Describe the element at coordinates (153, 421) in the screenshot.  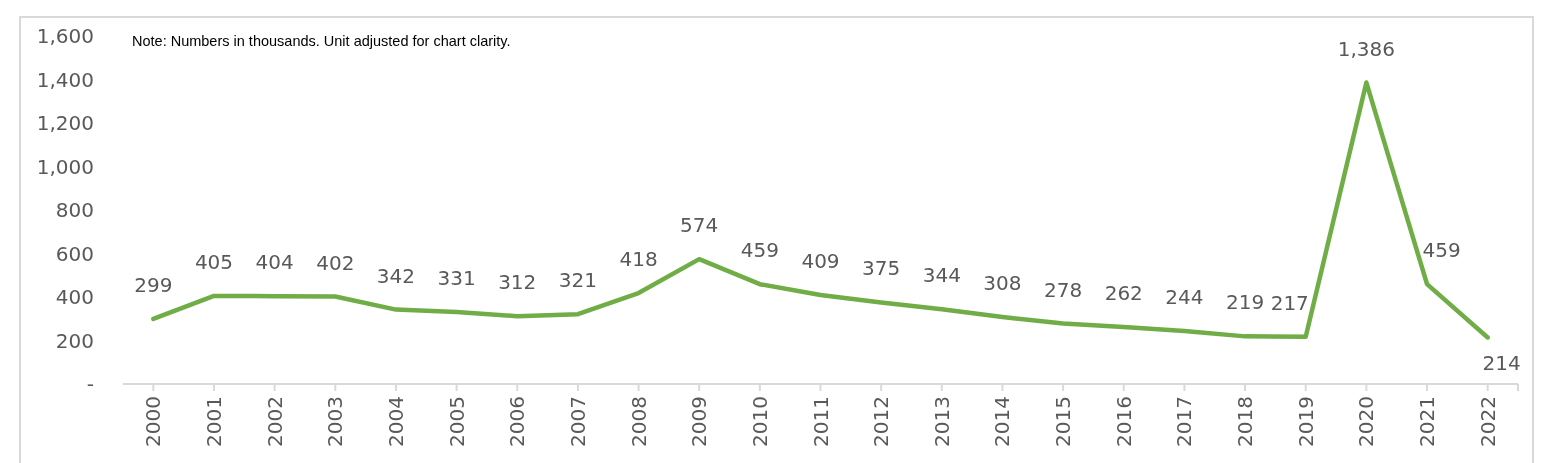
I see `x-tick-label: 2000` at that location.